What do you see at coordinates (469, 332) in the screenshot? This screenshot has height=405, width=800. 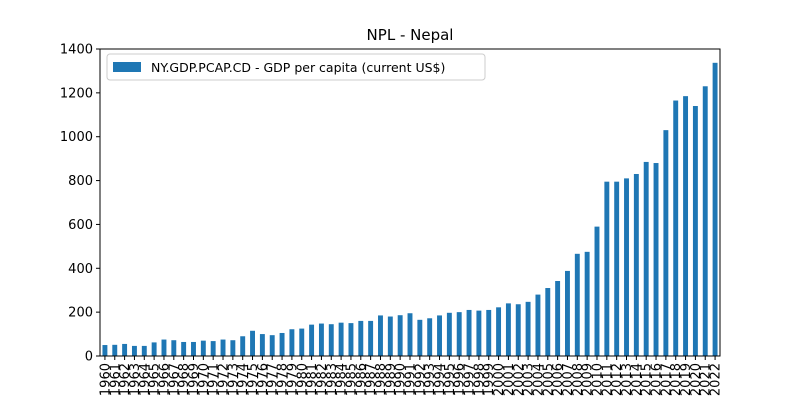 I see `bar-1997` at bounding box center [469, 332].